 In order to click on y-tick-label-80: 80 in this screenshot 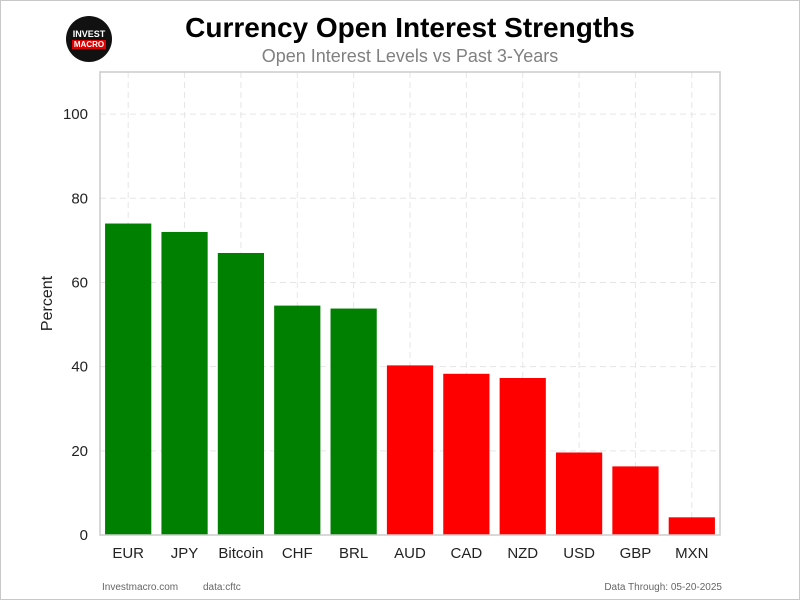, I will do `click(79, 198)`.